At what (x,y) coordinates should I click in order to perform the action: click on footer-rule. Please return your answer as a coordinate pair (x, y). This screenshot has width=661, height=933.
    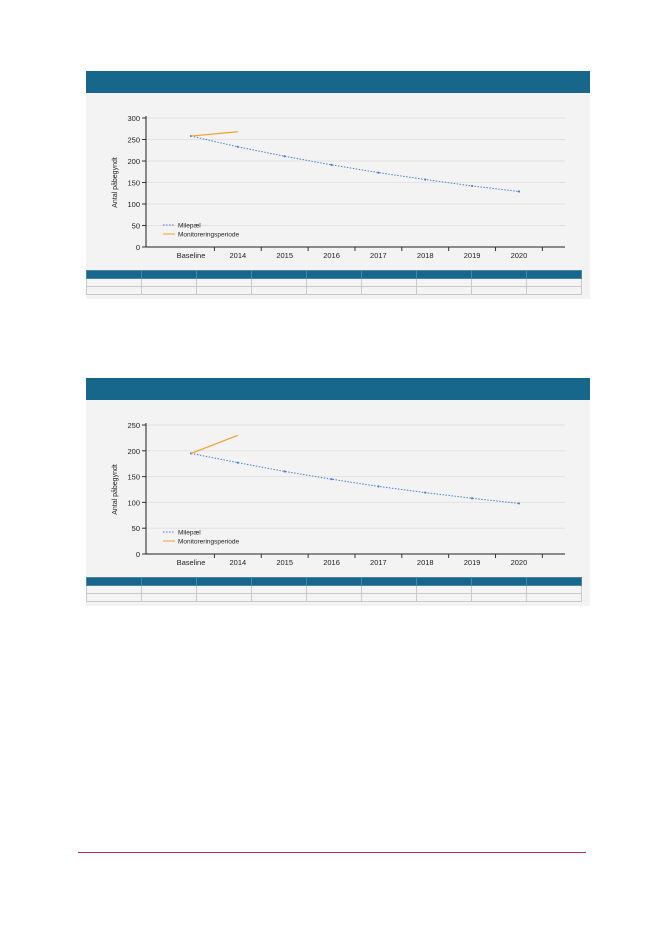
    Looking at the image, I should click on (332, 852).